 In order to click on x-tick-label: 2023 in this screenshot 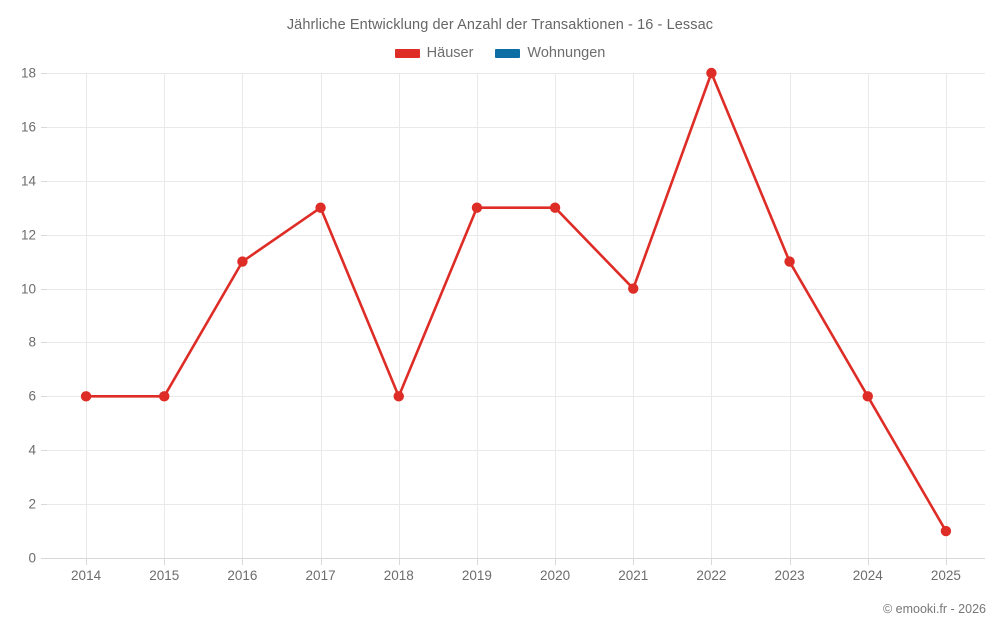, I will do `click(789, 575)`.